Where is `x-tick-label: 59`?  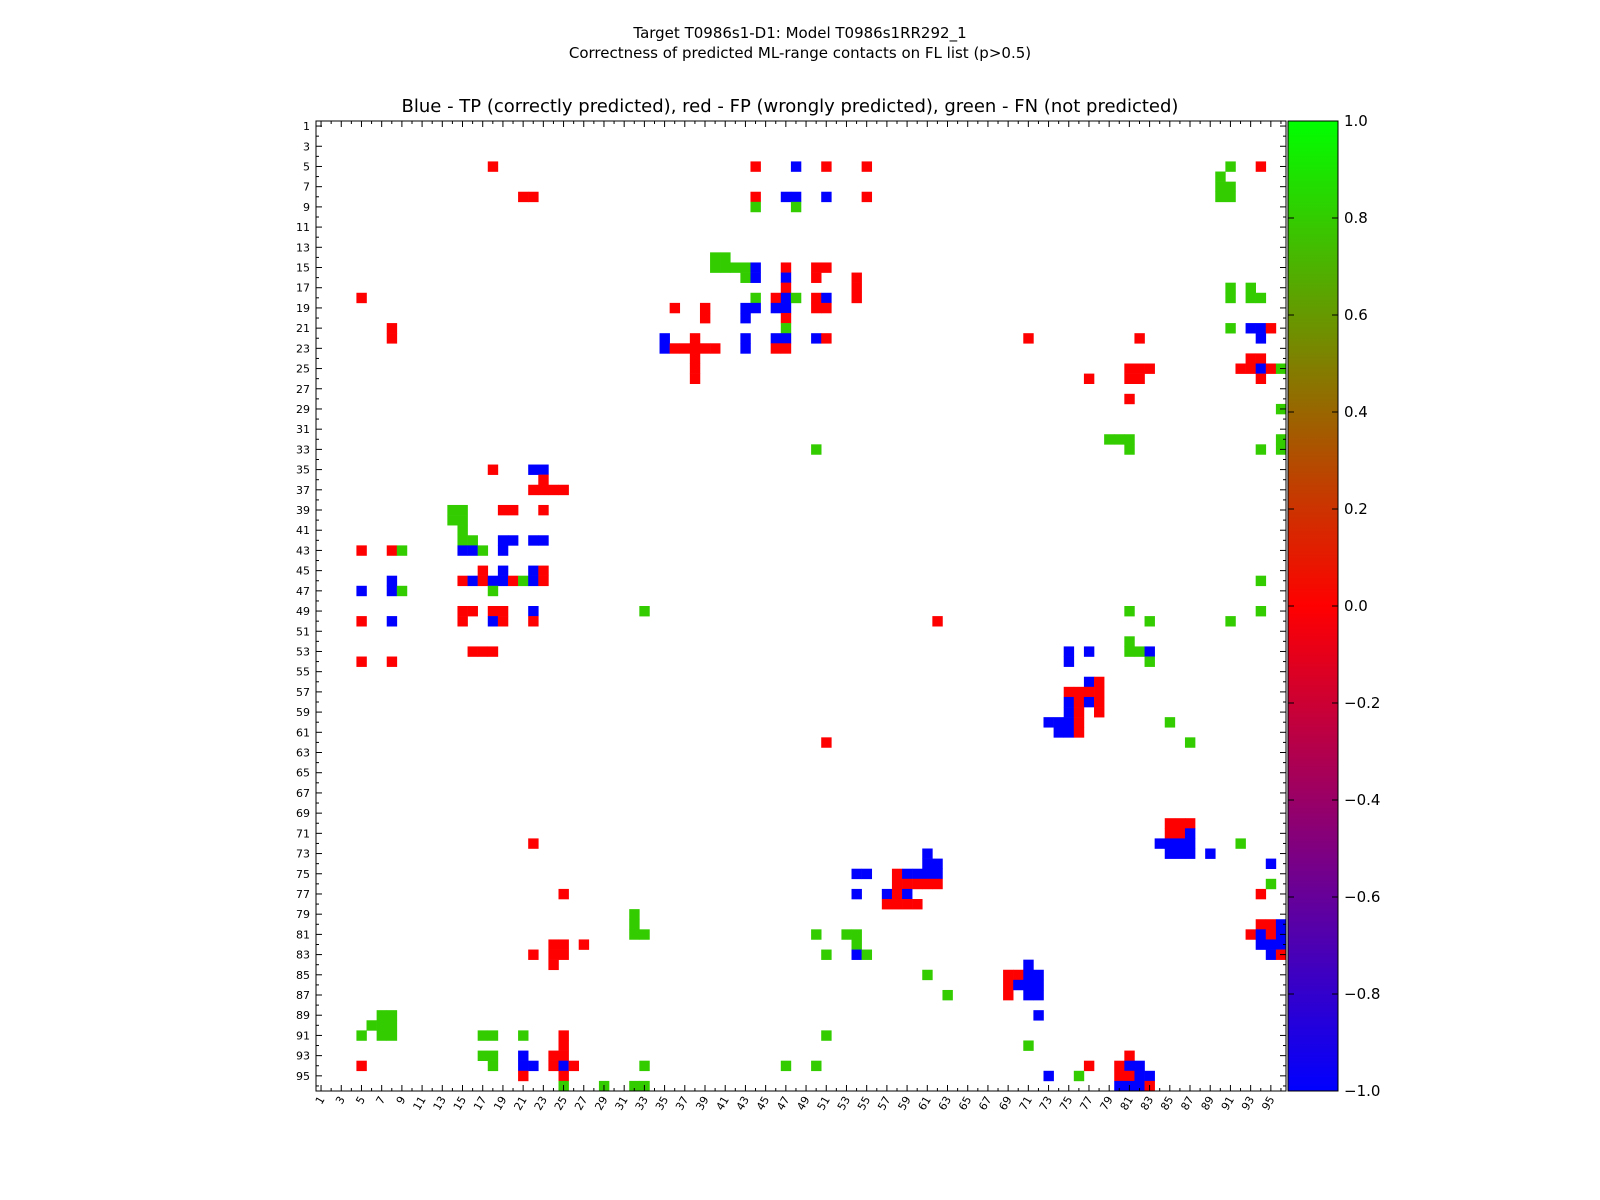
x-tick-label: 59 is located at coordinates (904, 1103).